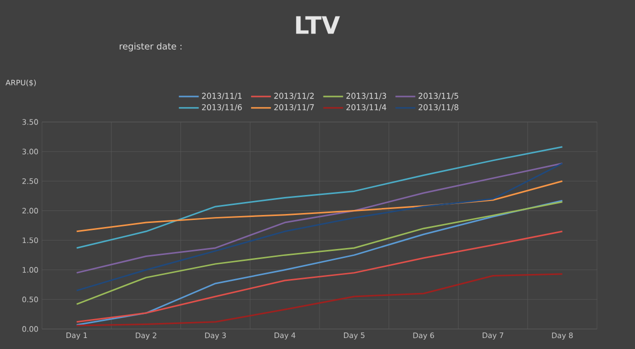 The image size is (635, 349). What do you see at coordinates (318, 25) in the screenshot?
I see `chart-title: LTV` at bounding box center [318, 25].